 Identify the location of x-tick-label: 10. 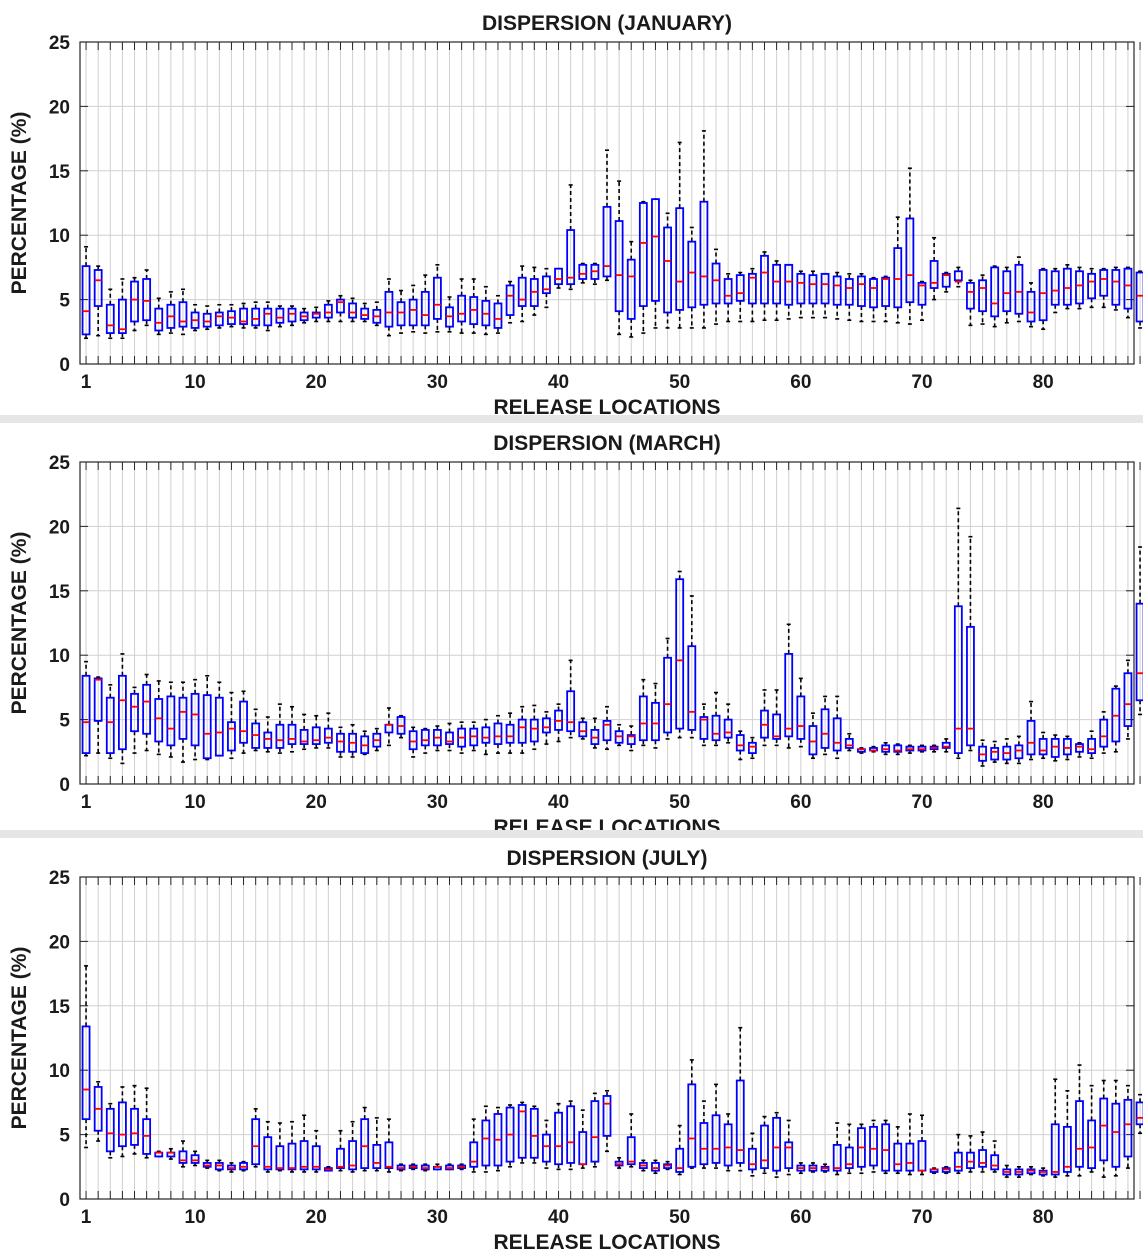
(195, 382).